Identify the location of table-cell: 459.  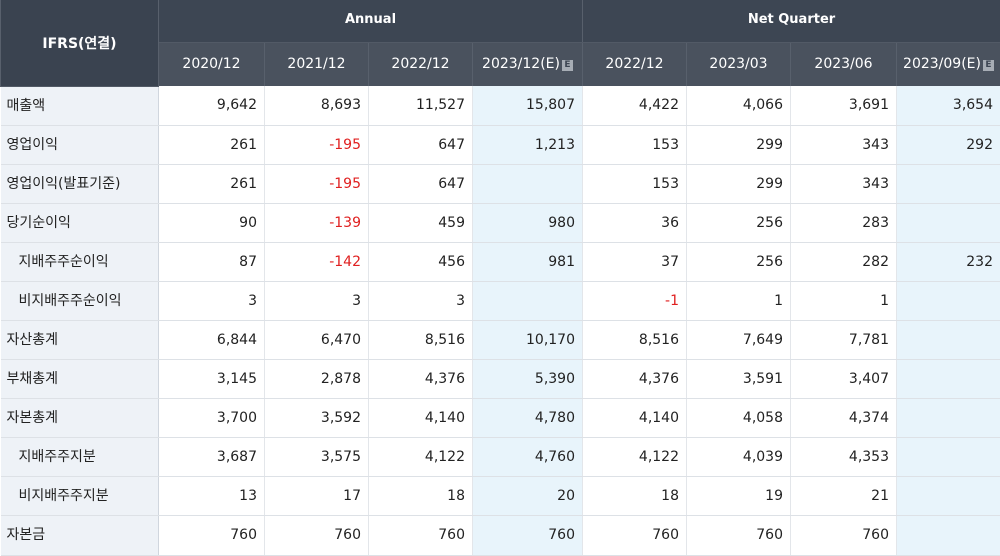
(421, 222).